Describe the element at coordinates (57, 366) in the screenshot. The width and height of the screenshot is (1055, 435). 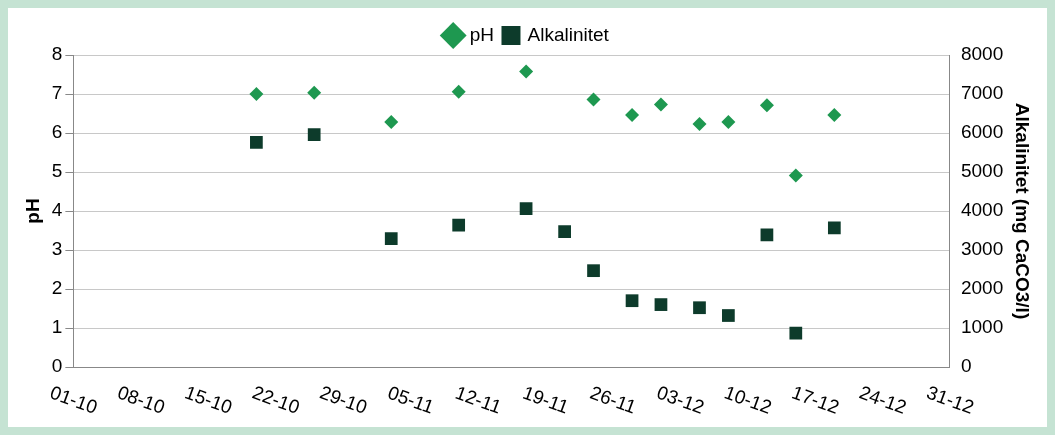
I see `y-tick-label: 0` at that location.